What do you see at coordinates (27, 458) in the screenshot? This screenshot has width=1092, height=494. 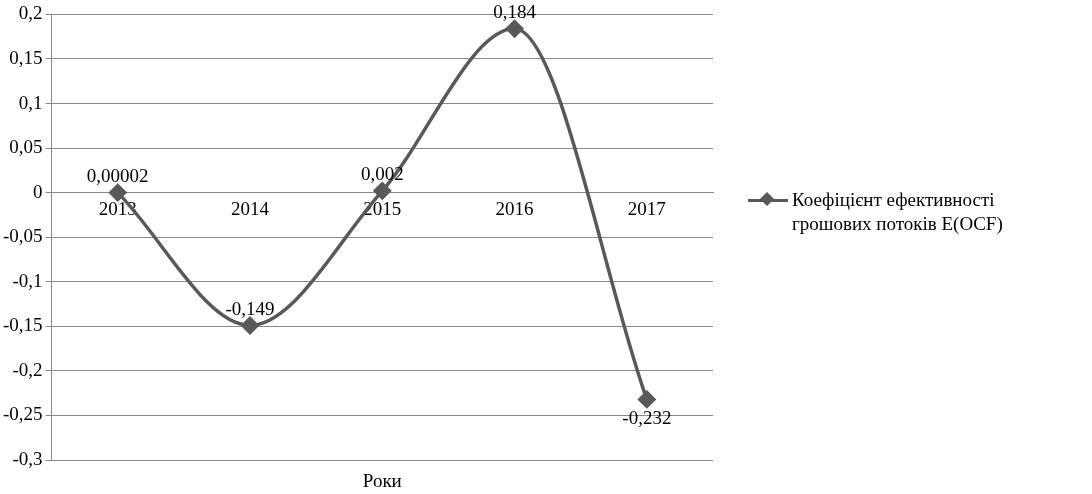 I see `y-tick-label: -0,3` at bounding box center [27, 458].